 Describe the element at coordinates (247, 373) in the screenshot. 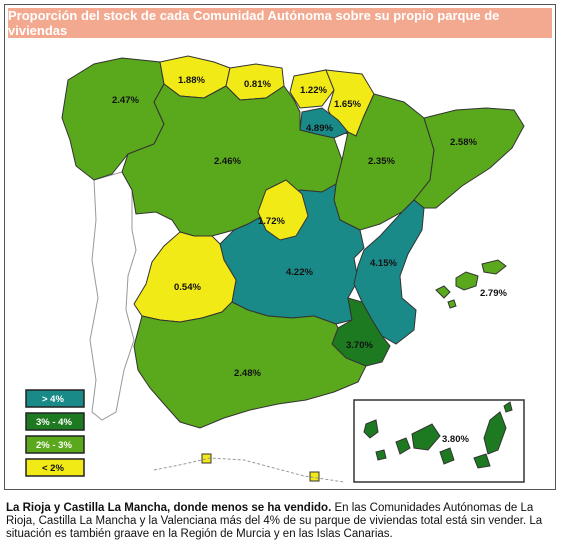

I see `label-andalucia: 2.48%` at that location.